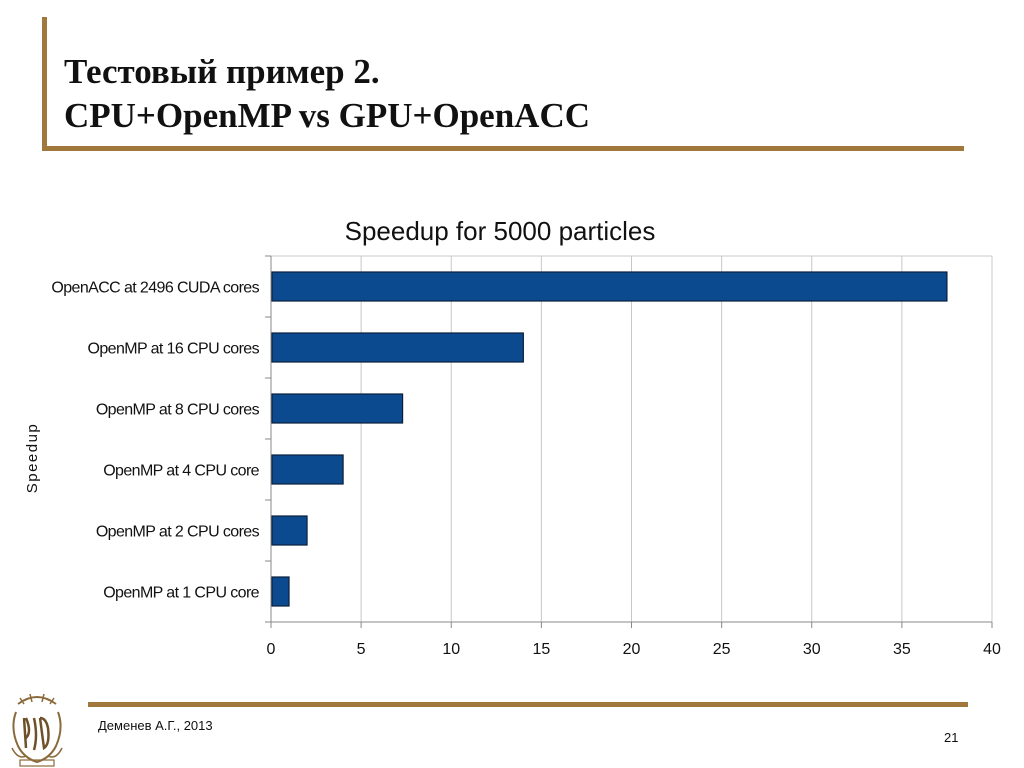 The image size is (1024, 768). What do you see at coordinates (178, 410) in the screenshot?
I see `category-label: OpenMP at 8 CPU cores` at bounding box center [178, 410].